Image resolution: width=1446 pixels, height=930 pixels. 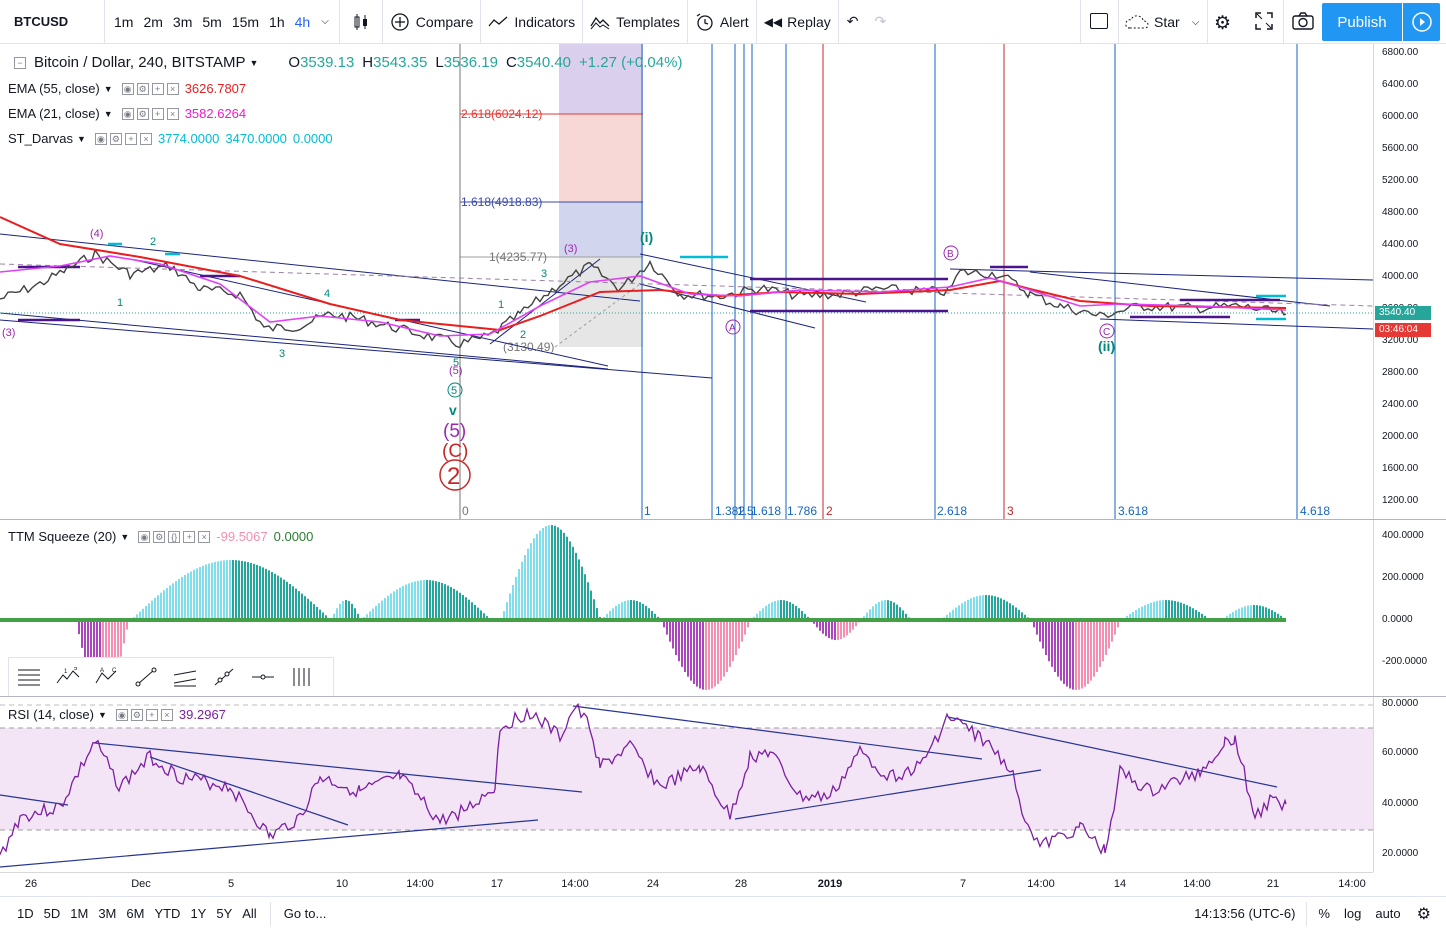 I want to click on timeframe-1m: 1m, so click(x=124, y=21).